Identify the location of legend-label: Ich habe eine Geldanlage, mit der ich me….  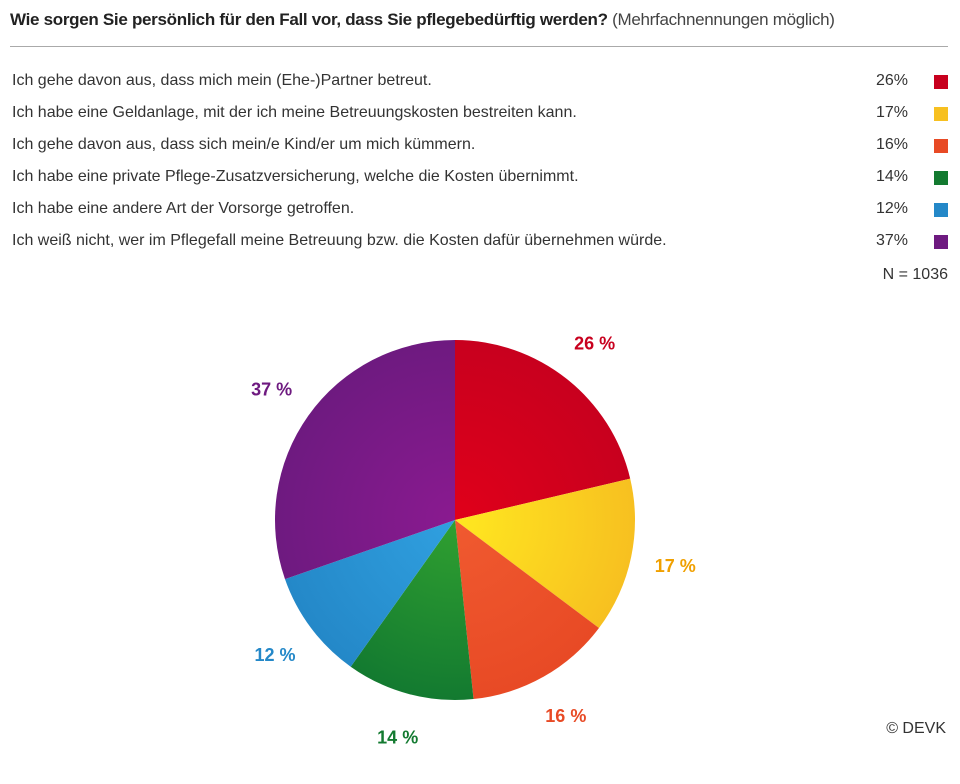
(294, 112).